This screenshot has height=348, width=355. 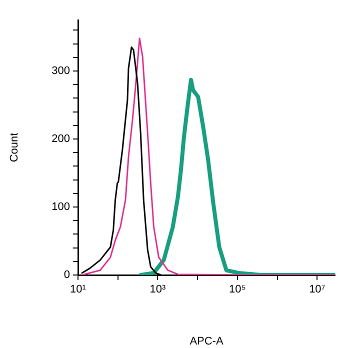 I want to click on y-tick-label: 300, so click(x=61, y=71).